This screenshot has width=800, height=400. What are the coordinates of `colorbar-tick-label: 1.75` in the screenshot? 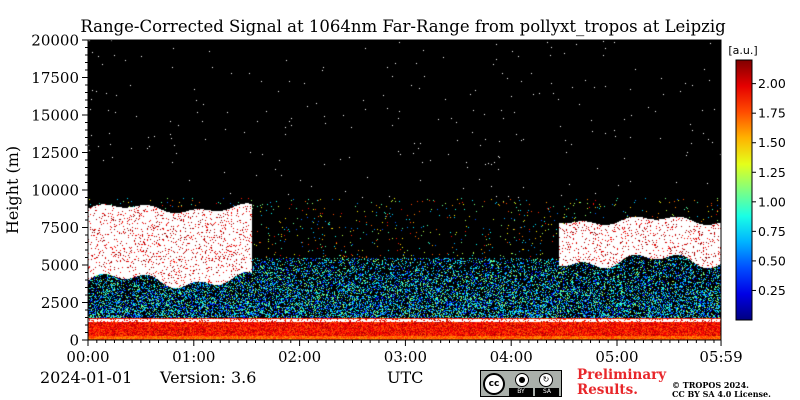 It's located at (772, 113).